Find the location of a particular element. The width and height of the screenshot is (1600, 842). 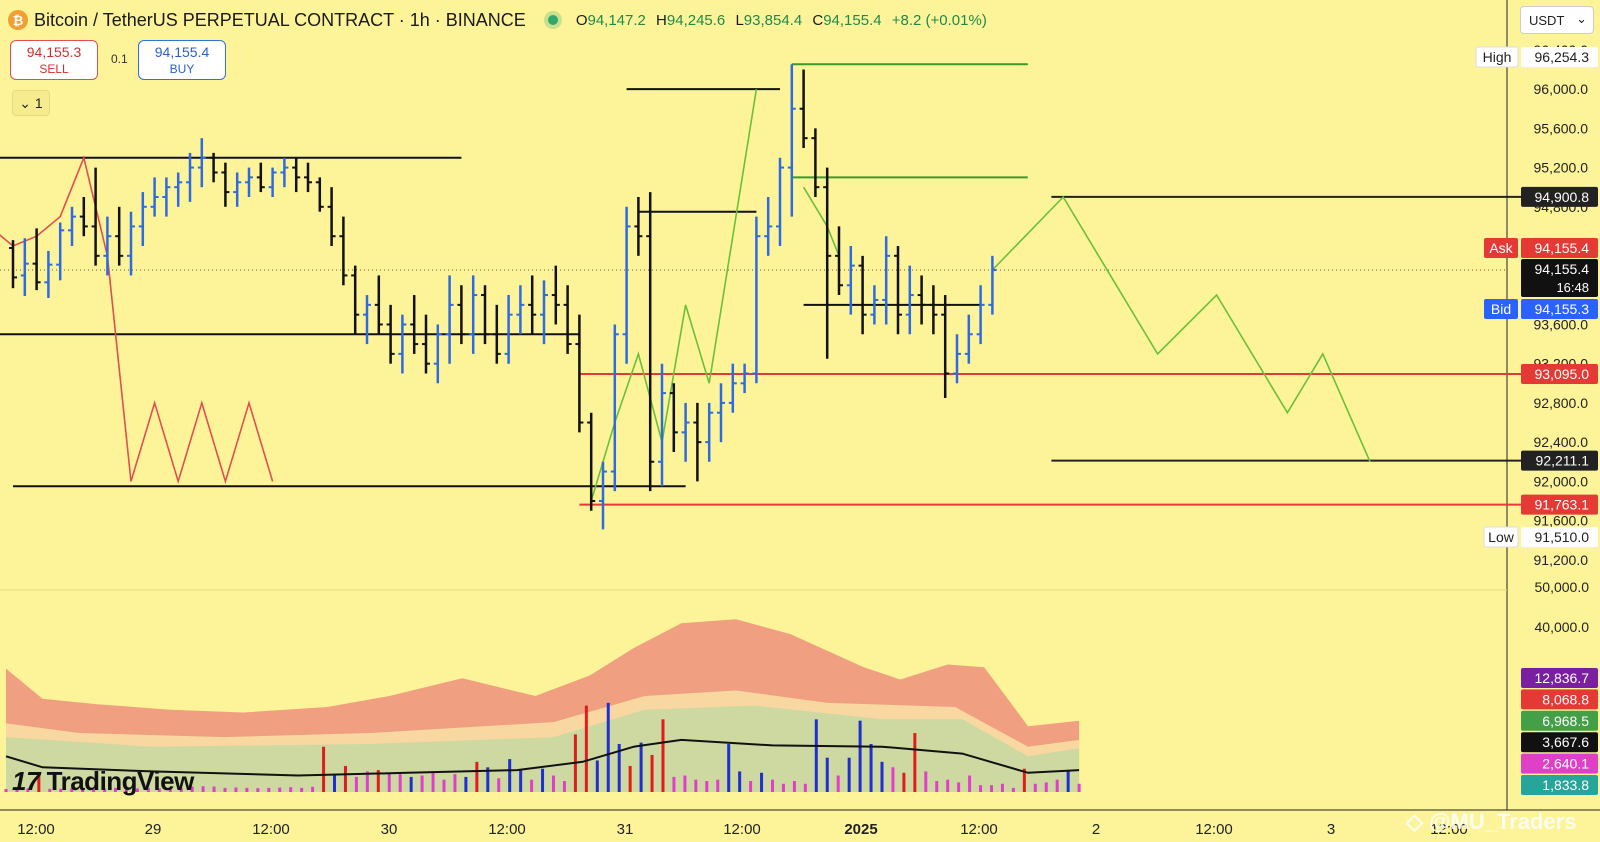

price-tick-label: 91,600.0 is located at coordinates (1561, 521).